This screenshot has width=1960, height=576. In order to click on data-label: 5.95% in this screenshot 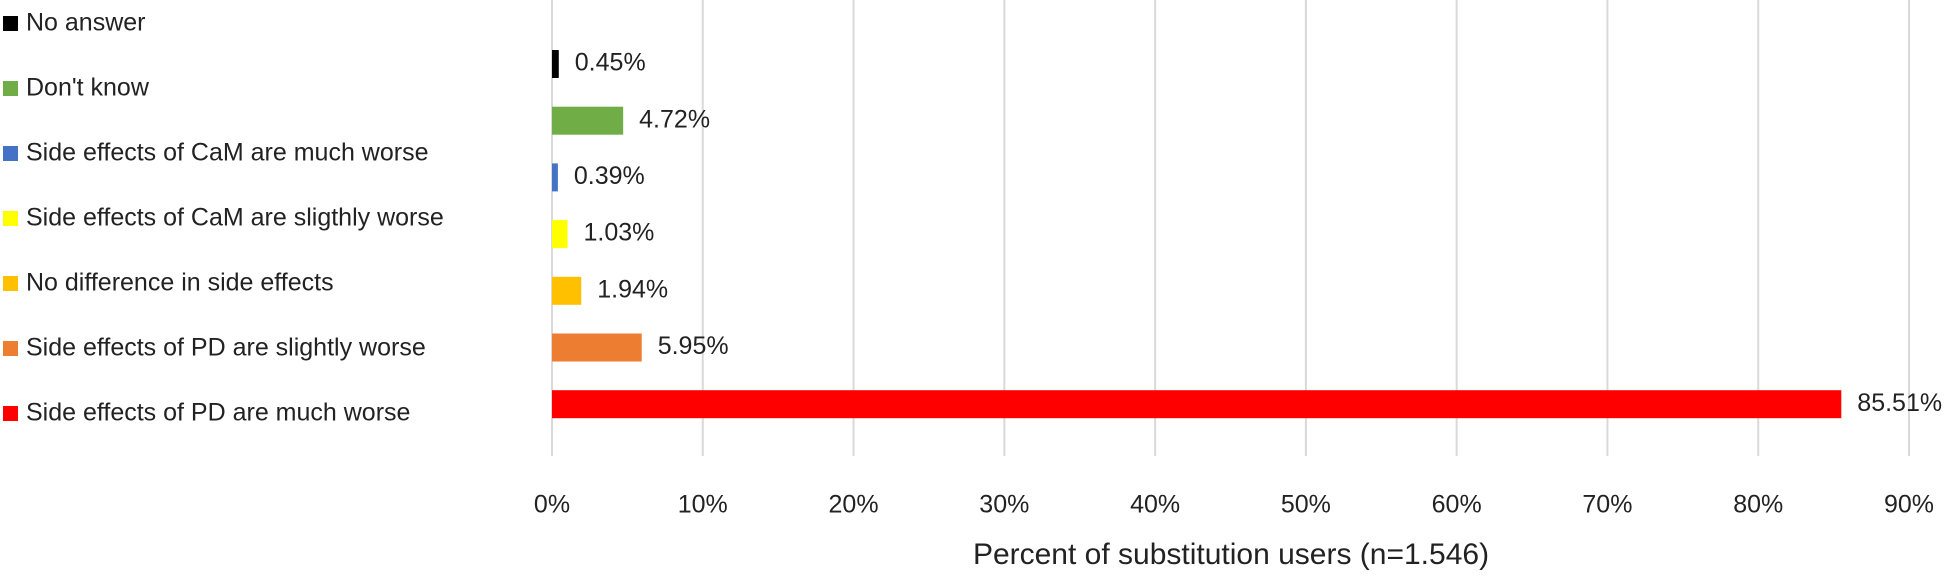, I will do `click(693, 346)`.